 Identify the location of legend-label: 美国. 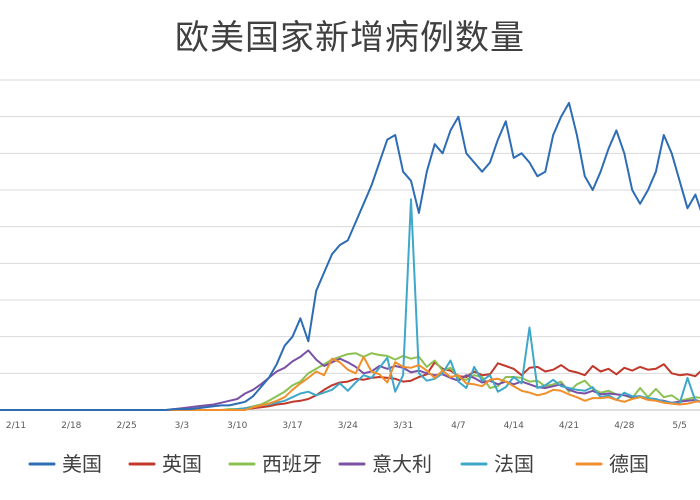
(82, 464).